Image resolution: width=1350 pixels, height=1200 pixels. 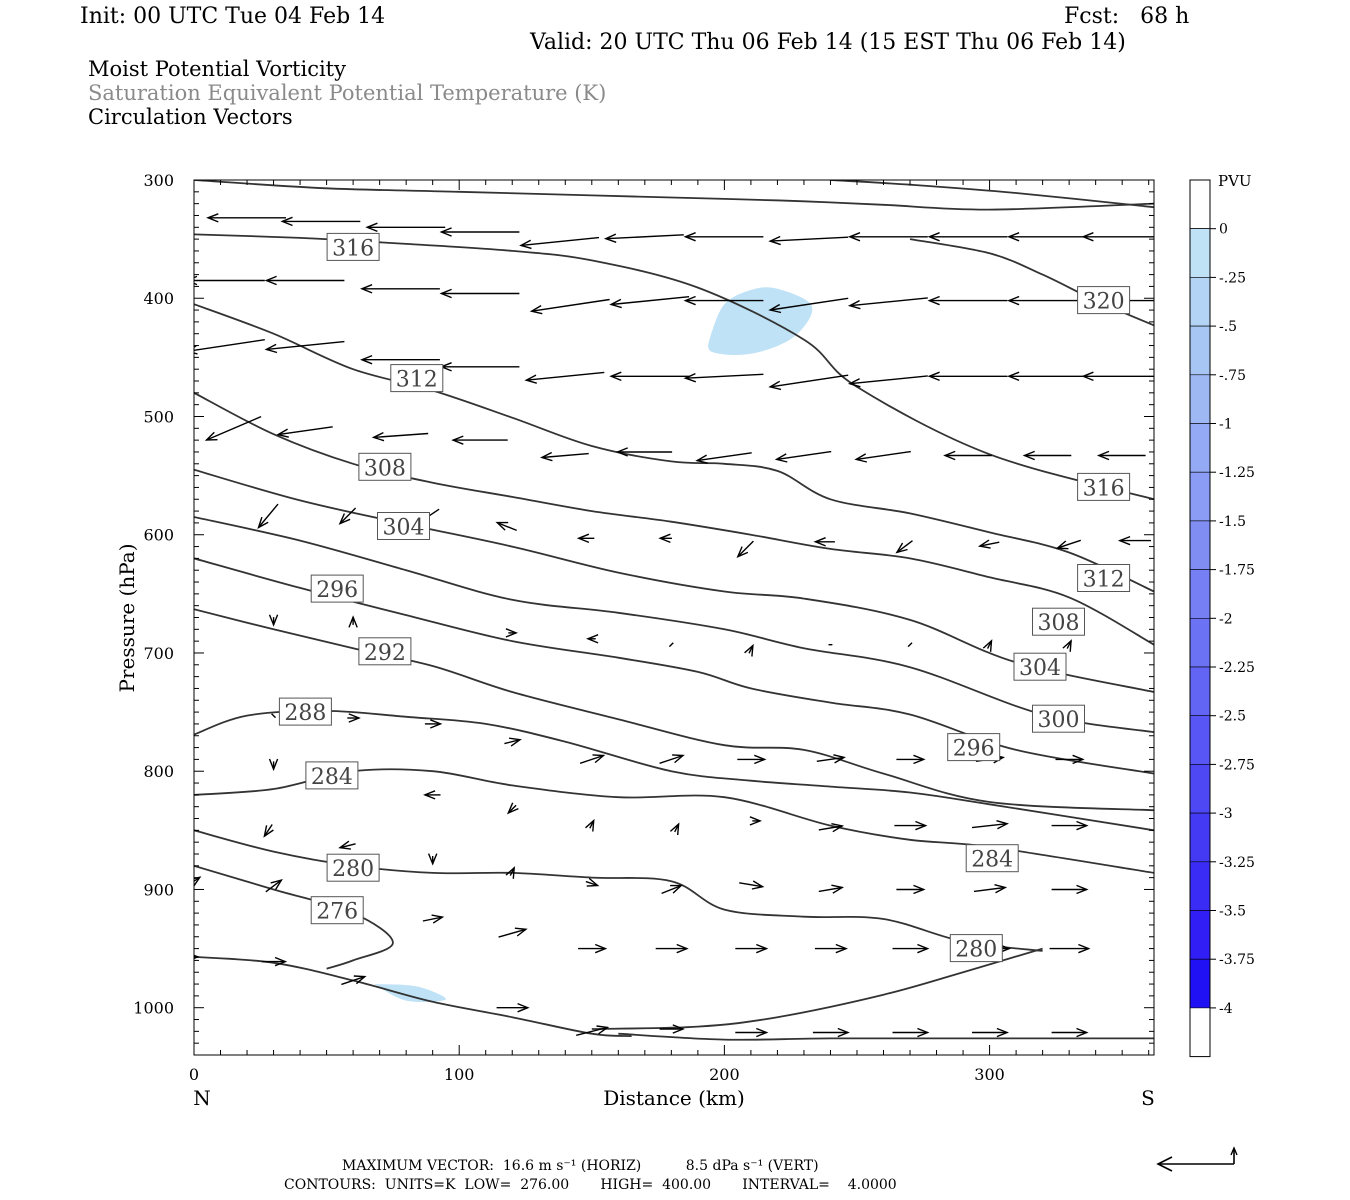 I want to click on pv-shading-region, so click(x=410, y=993).